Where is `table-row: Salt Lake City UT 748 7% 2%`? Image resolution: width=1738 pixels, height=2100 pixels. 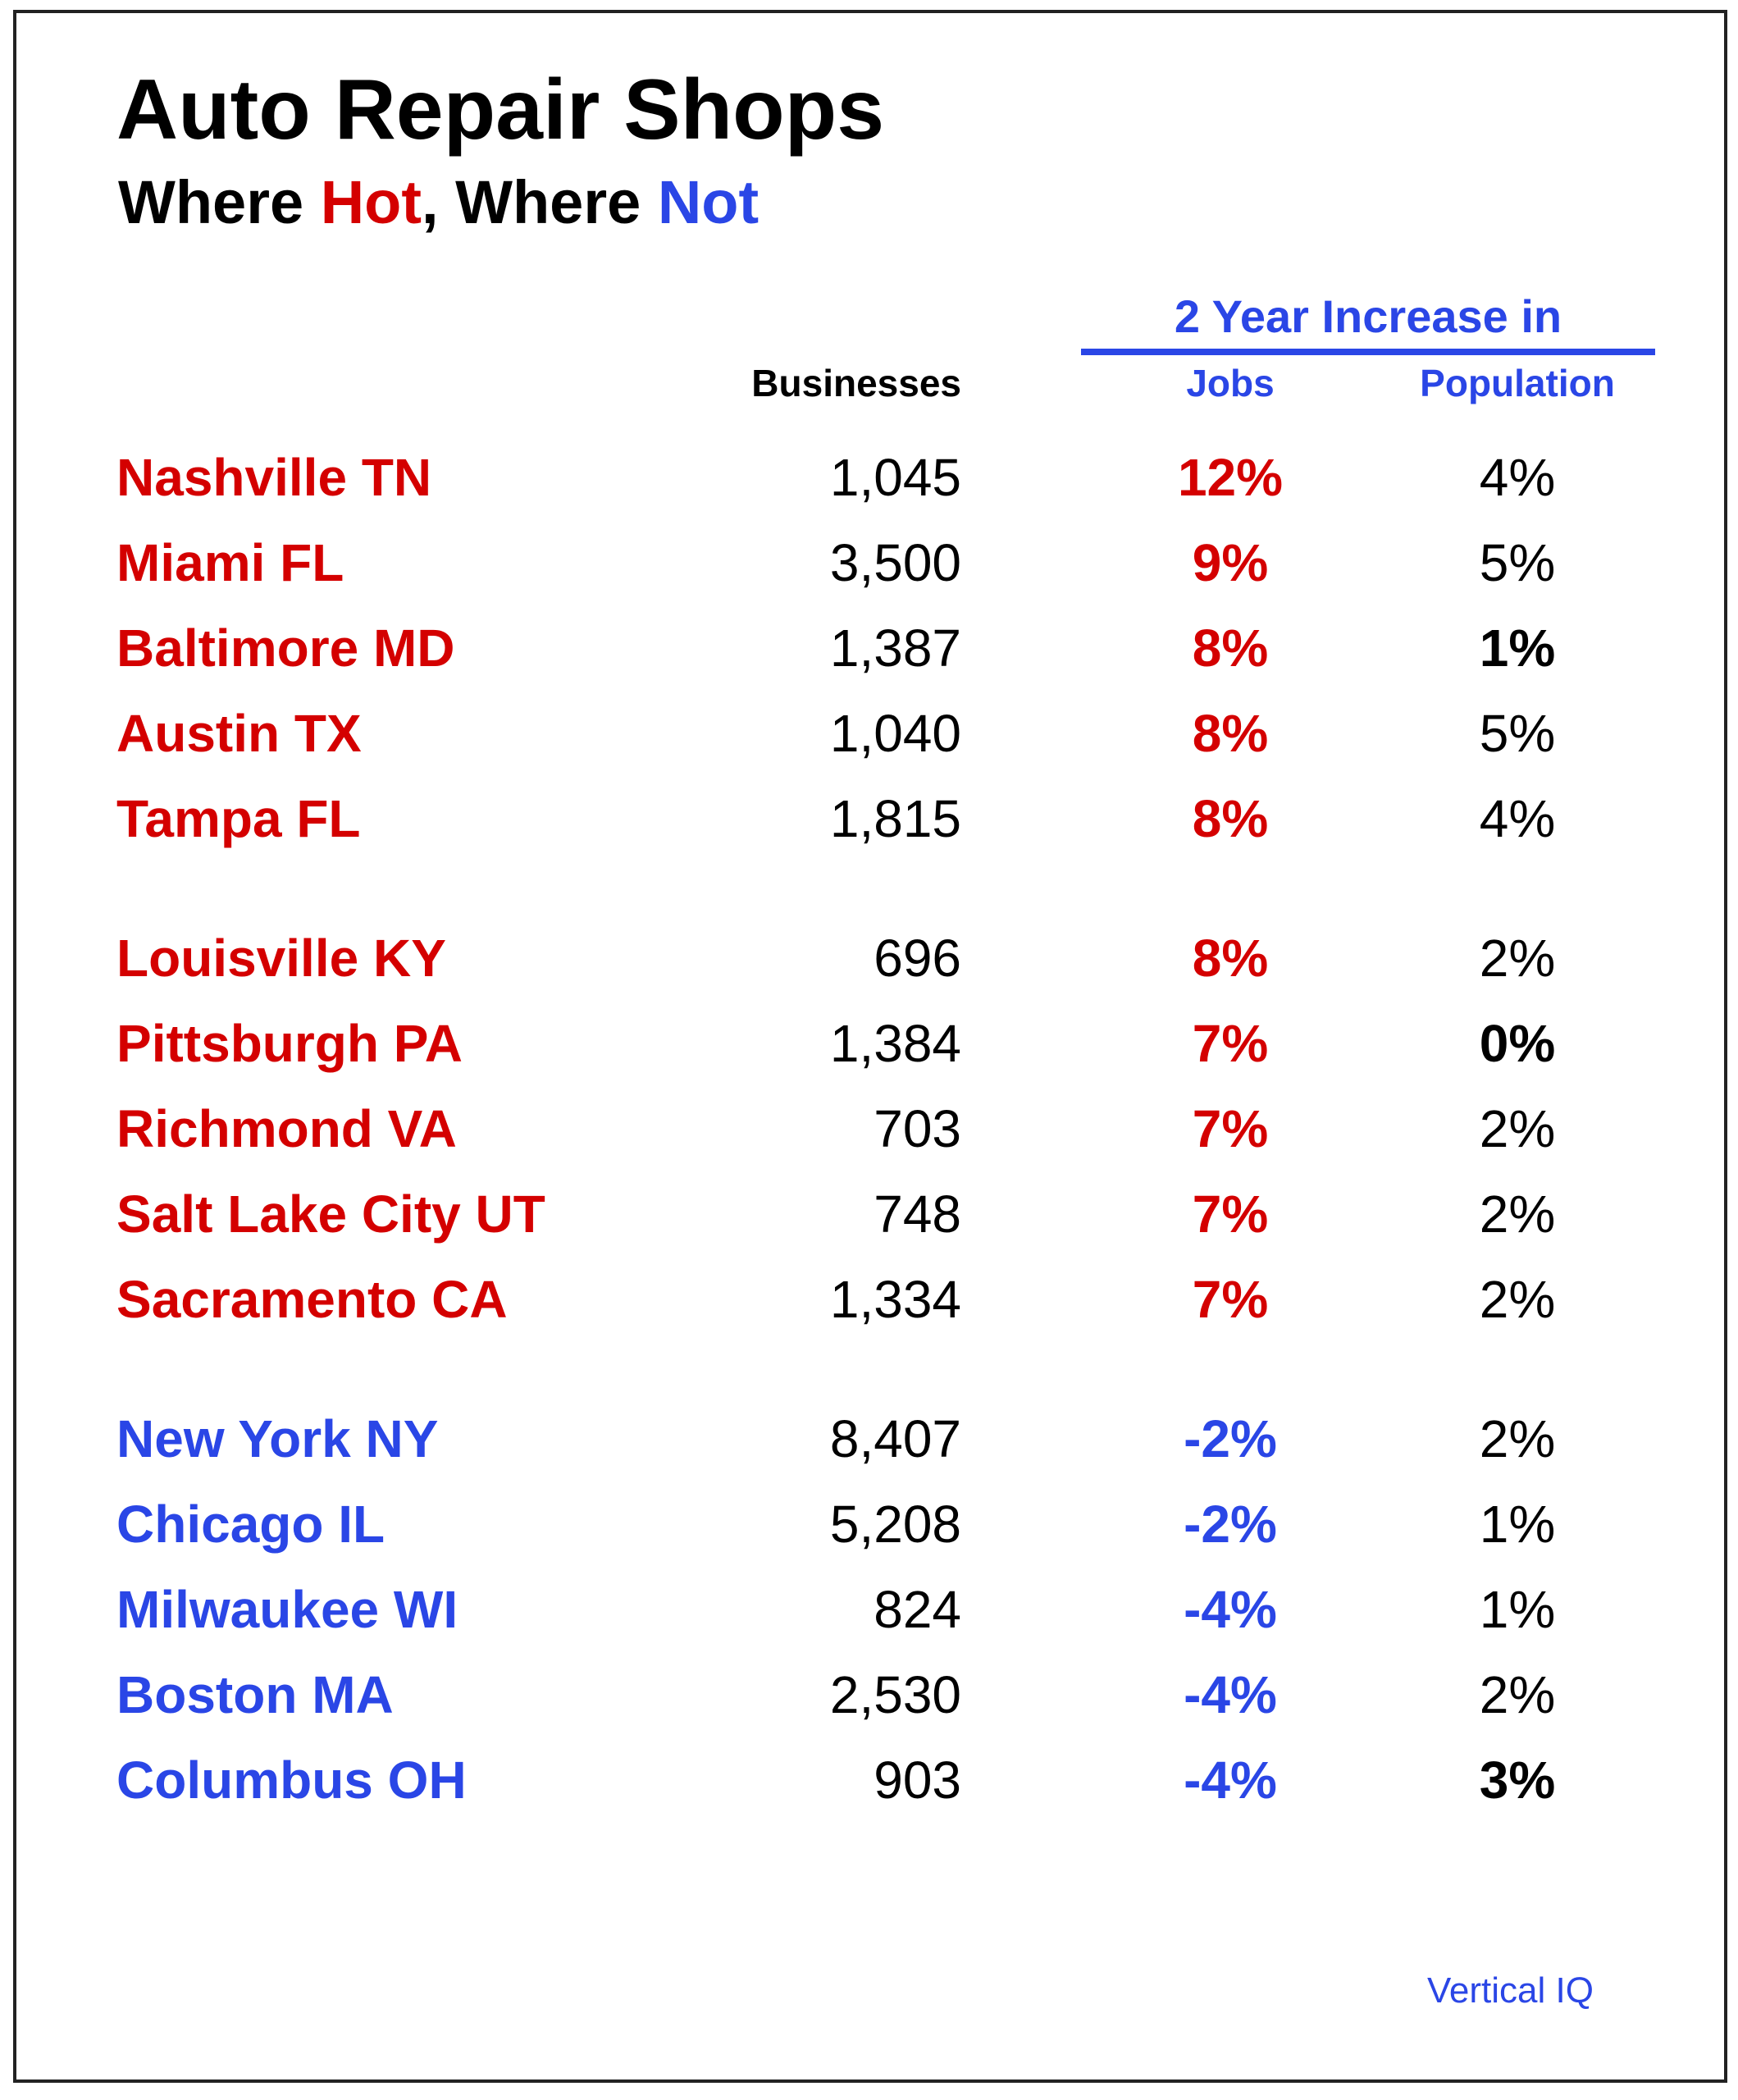
table-row: Salt Lake City UT 748 7% 2% is located at coordinates (869, 1214).